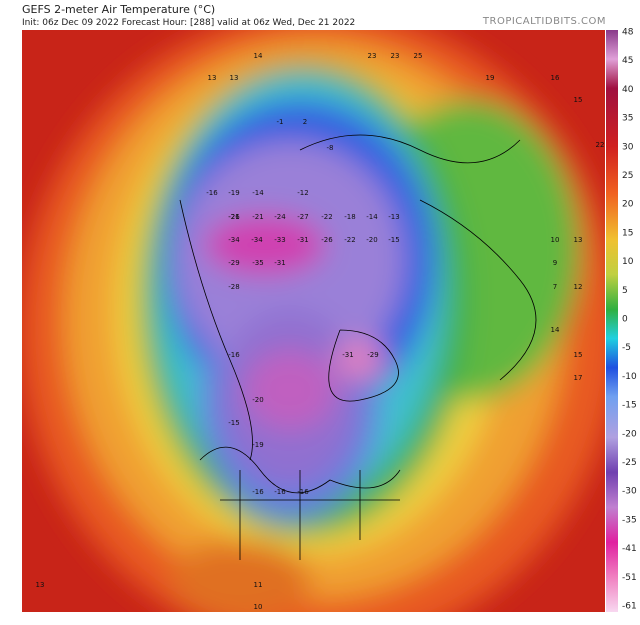  I want to click on colorbar-label: -61, so click(629, 607).